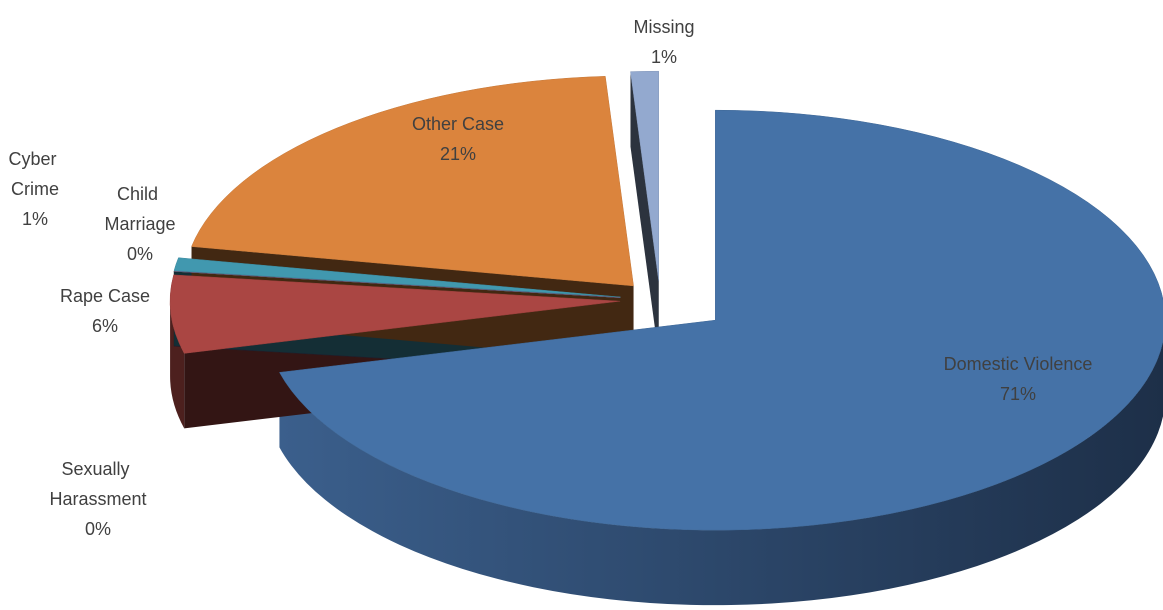 The height and width of the screenshot is (610, 1163). I want to click on label-line: Child, so click(140, 194).